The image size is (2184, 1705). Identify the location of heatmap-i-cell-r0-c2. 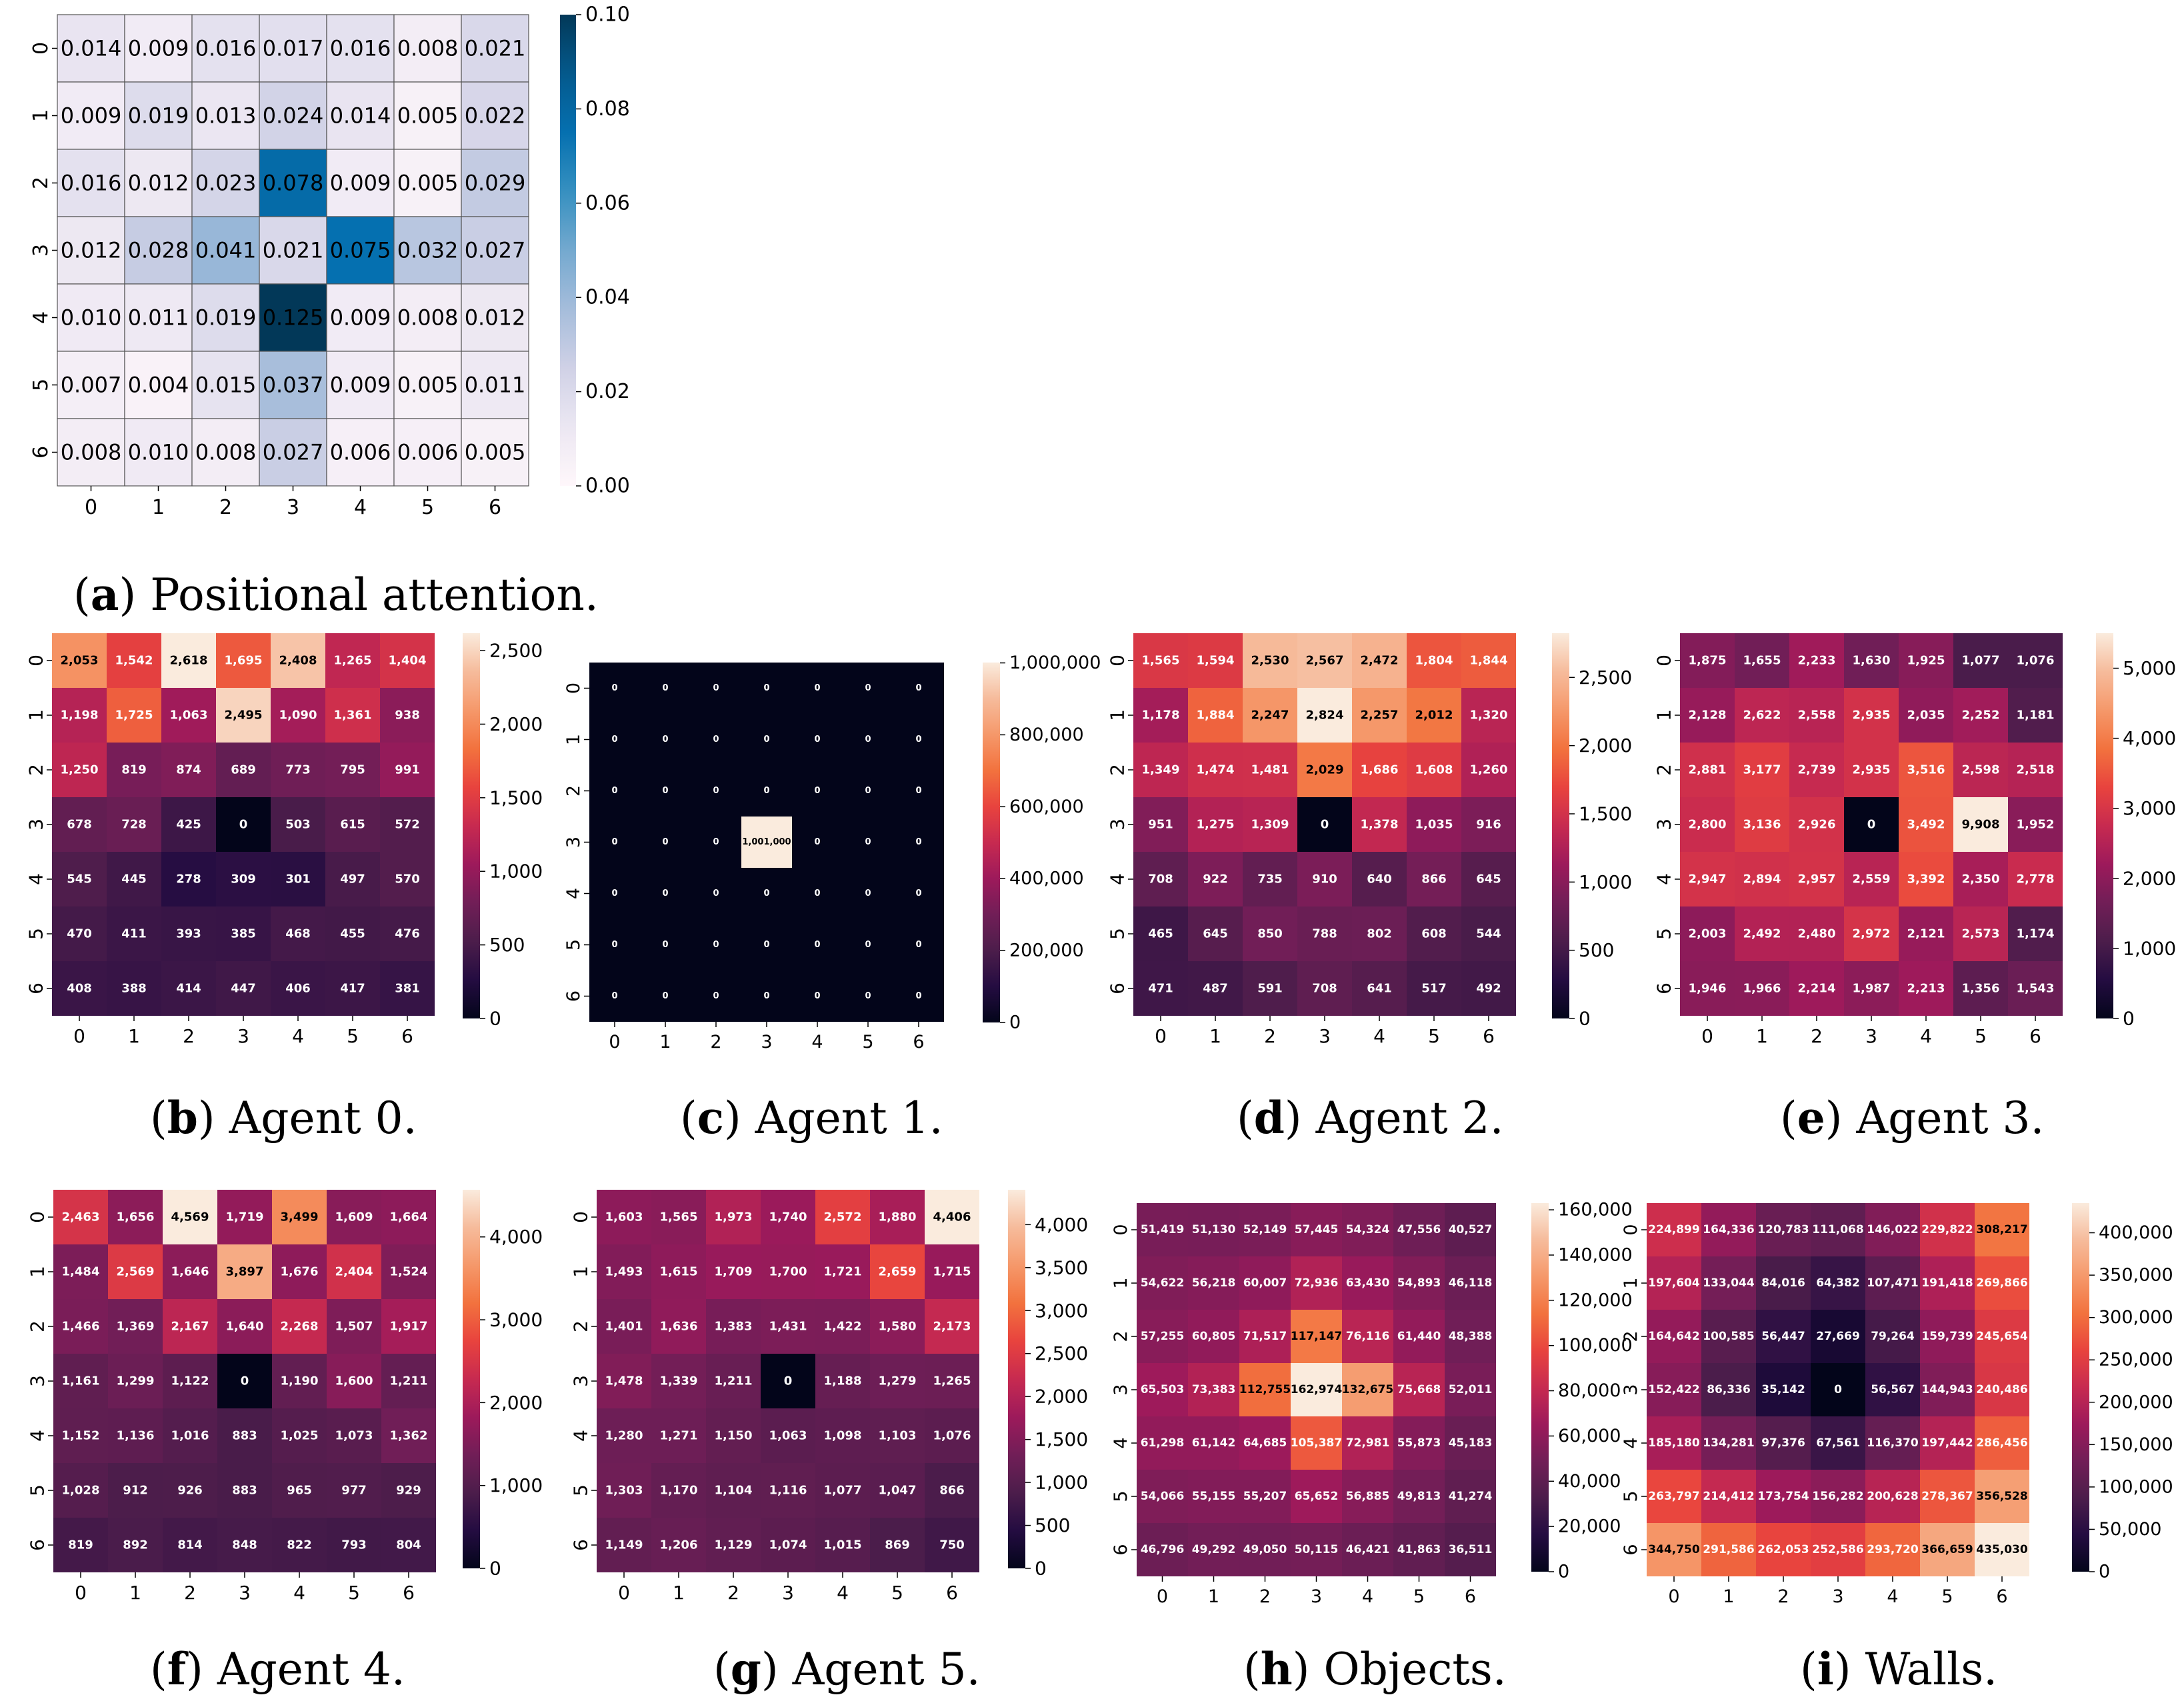
(1783, 1229).